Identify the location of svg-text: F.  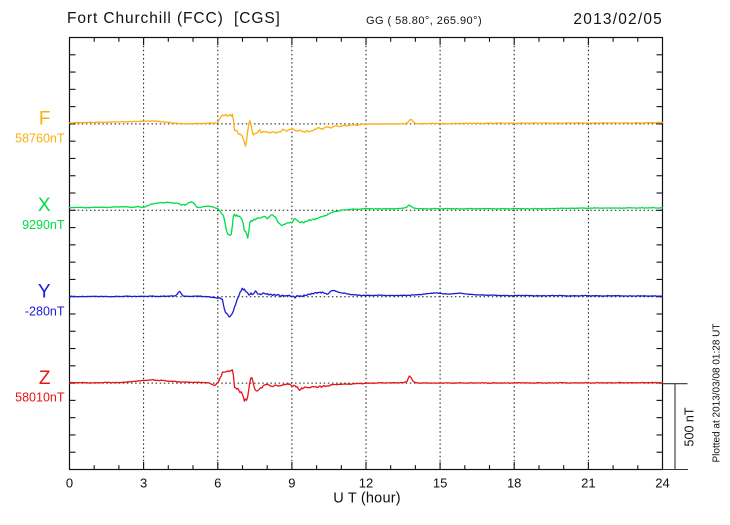
(45, 119).